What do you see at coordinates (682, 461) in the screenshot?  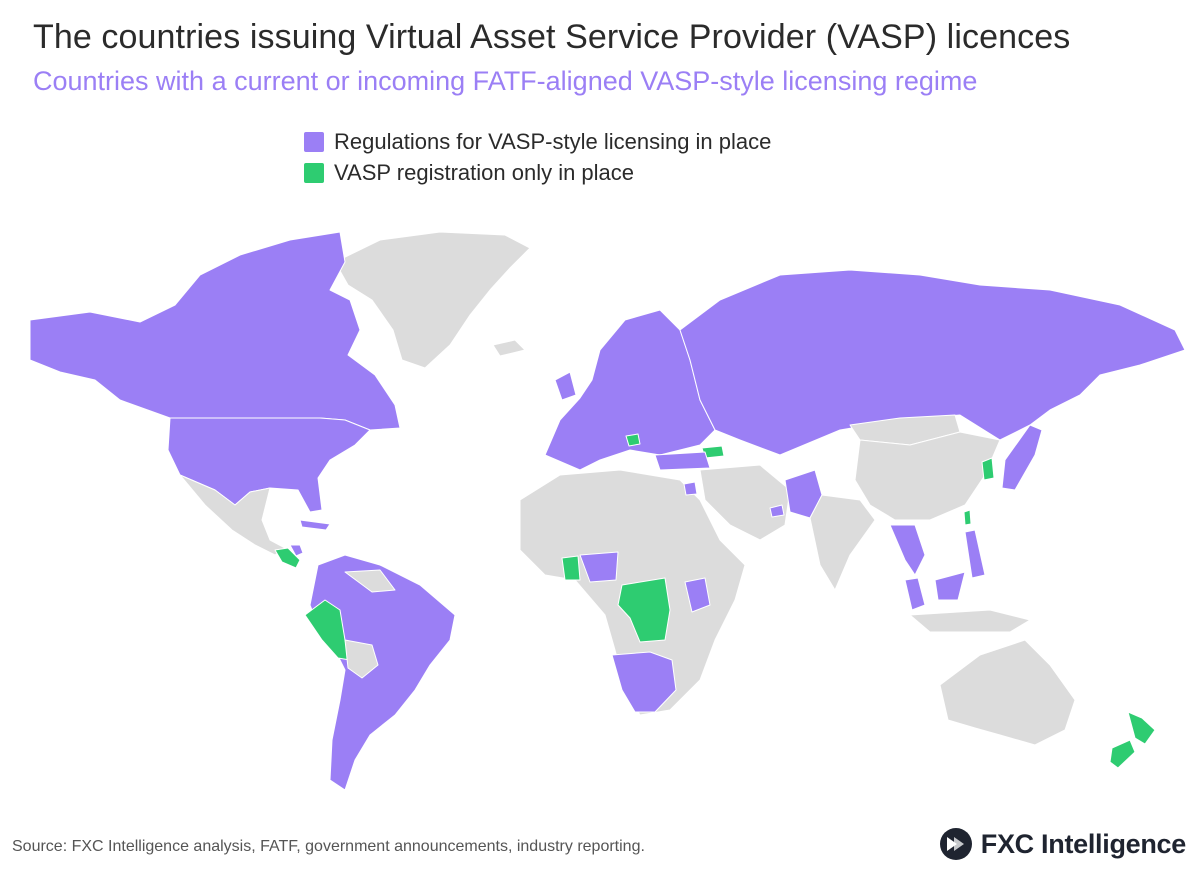 I see `region-turkey` at bounding box center [682, 461].